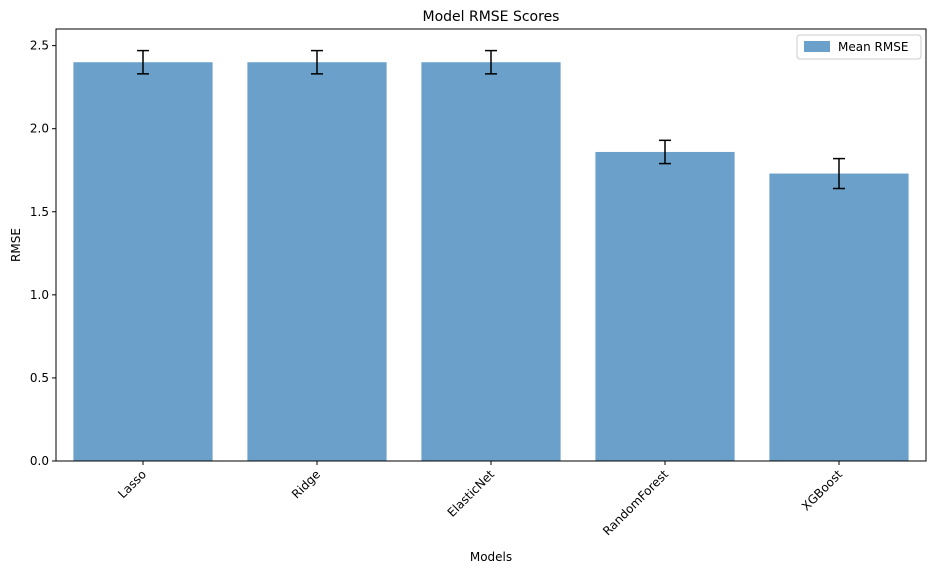  Describe the element at coordinates (39, 129) in the screenshot. I see `y-tick-label: 2.0` at that location.